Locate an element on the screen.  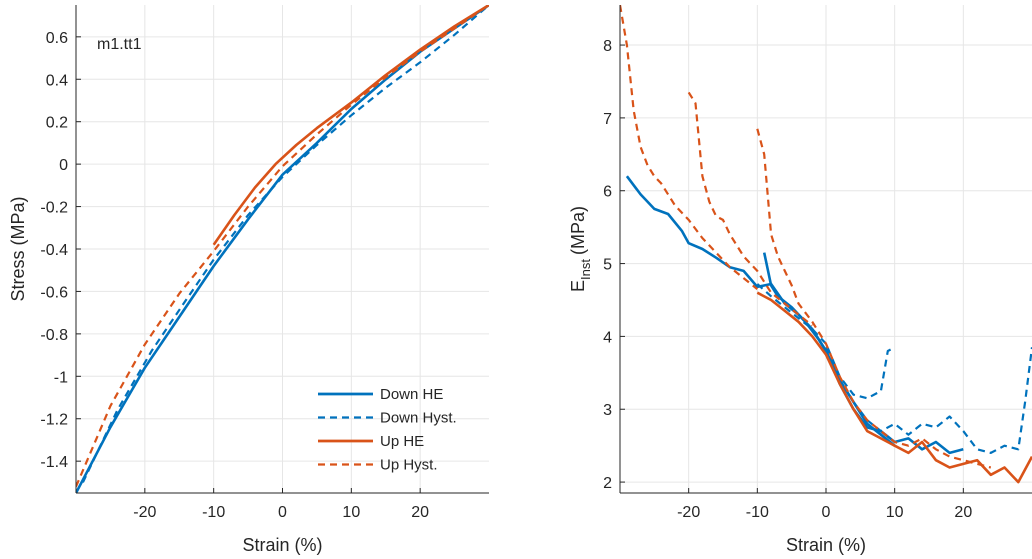
y-tick-label: 5 is located at coordinates (607, 265).